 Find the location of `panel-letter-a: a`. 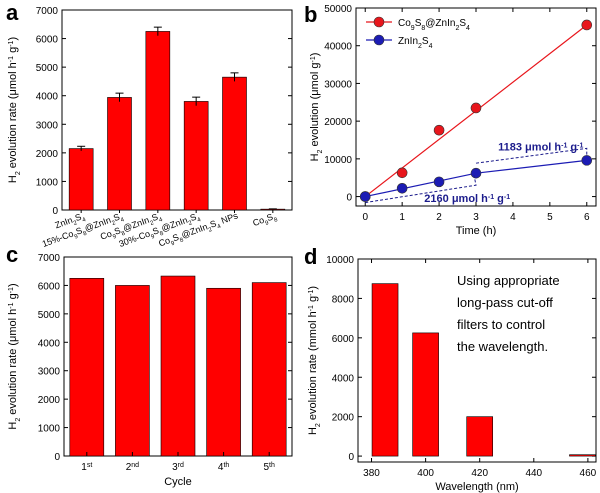

panel-letter-a: a is located at coordinates (12, 12).